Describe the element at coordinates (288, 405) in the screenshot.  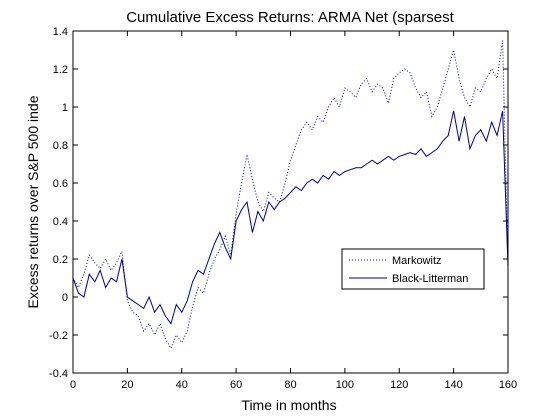
I see `x-axis-label: Time in months` at that location.